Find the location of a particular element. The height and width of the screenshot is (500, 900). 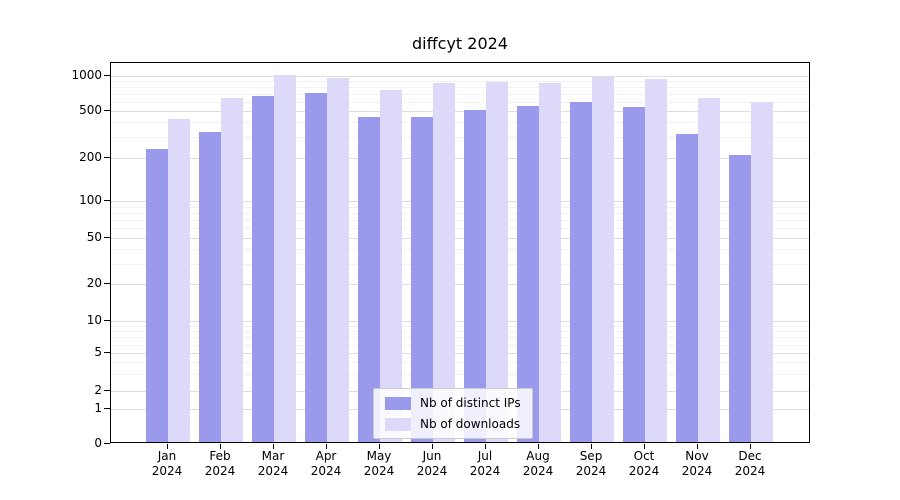

legend-swatch-downloads is located at coordinates (398, 424).